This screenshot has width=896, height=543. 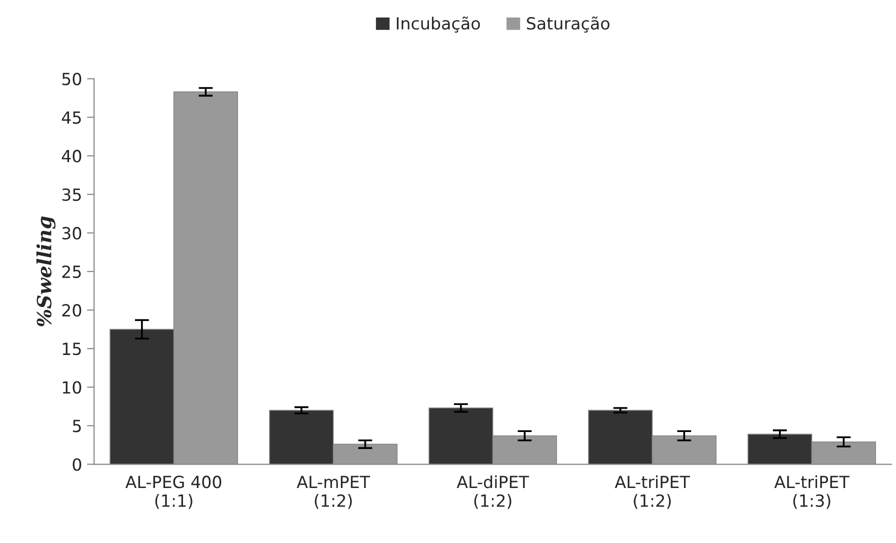 What do you see at coordinates (652, 492) in the screenshot?
I see `x-tick-label: AL-triPET (1:2)` at bounding box center [652, 492].